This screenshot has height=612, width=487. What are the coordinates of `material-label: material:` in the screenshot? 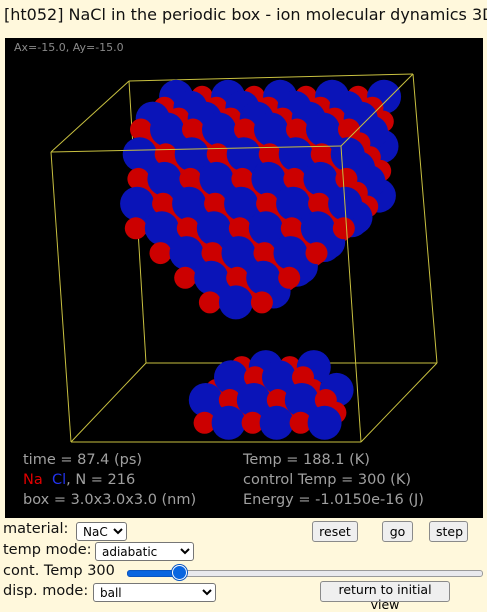 It's located at (36, 529).